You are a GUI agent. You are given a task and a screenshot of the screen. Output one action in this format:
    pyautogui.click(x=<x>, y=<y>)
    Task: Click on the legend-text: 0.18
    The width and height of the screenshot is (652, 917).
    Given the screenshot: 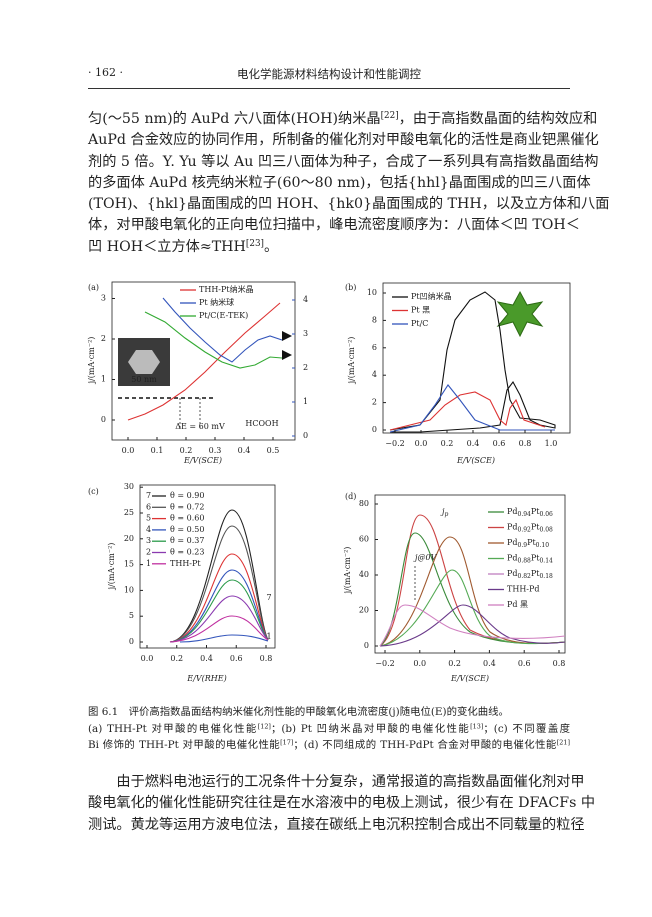 What is the action you would take?
    pyautogui.click(x=546, y=576)
    